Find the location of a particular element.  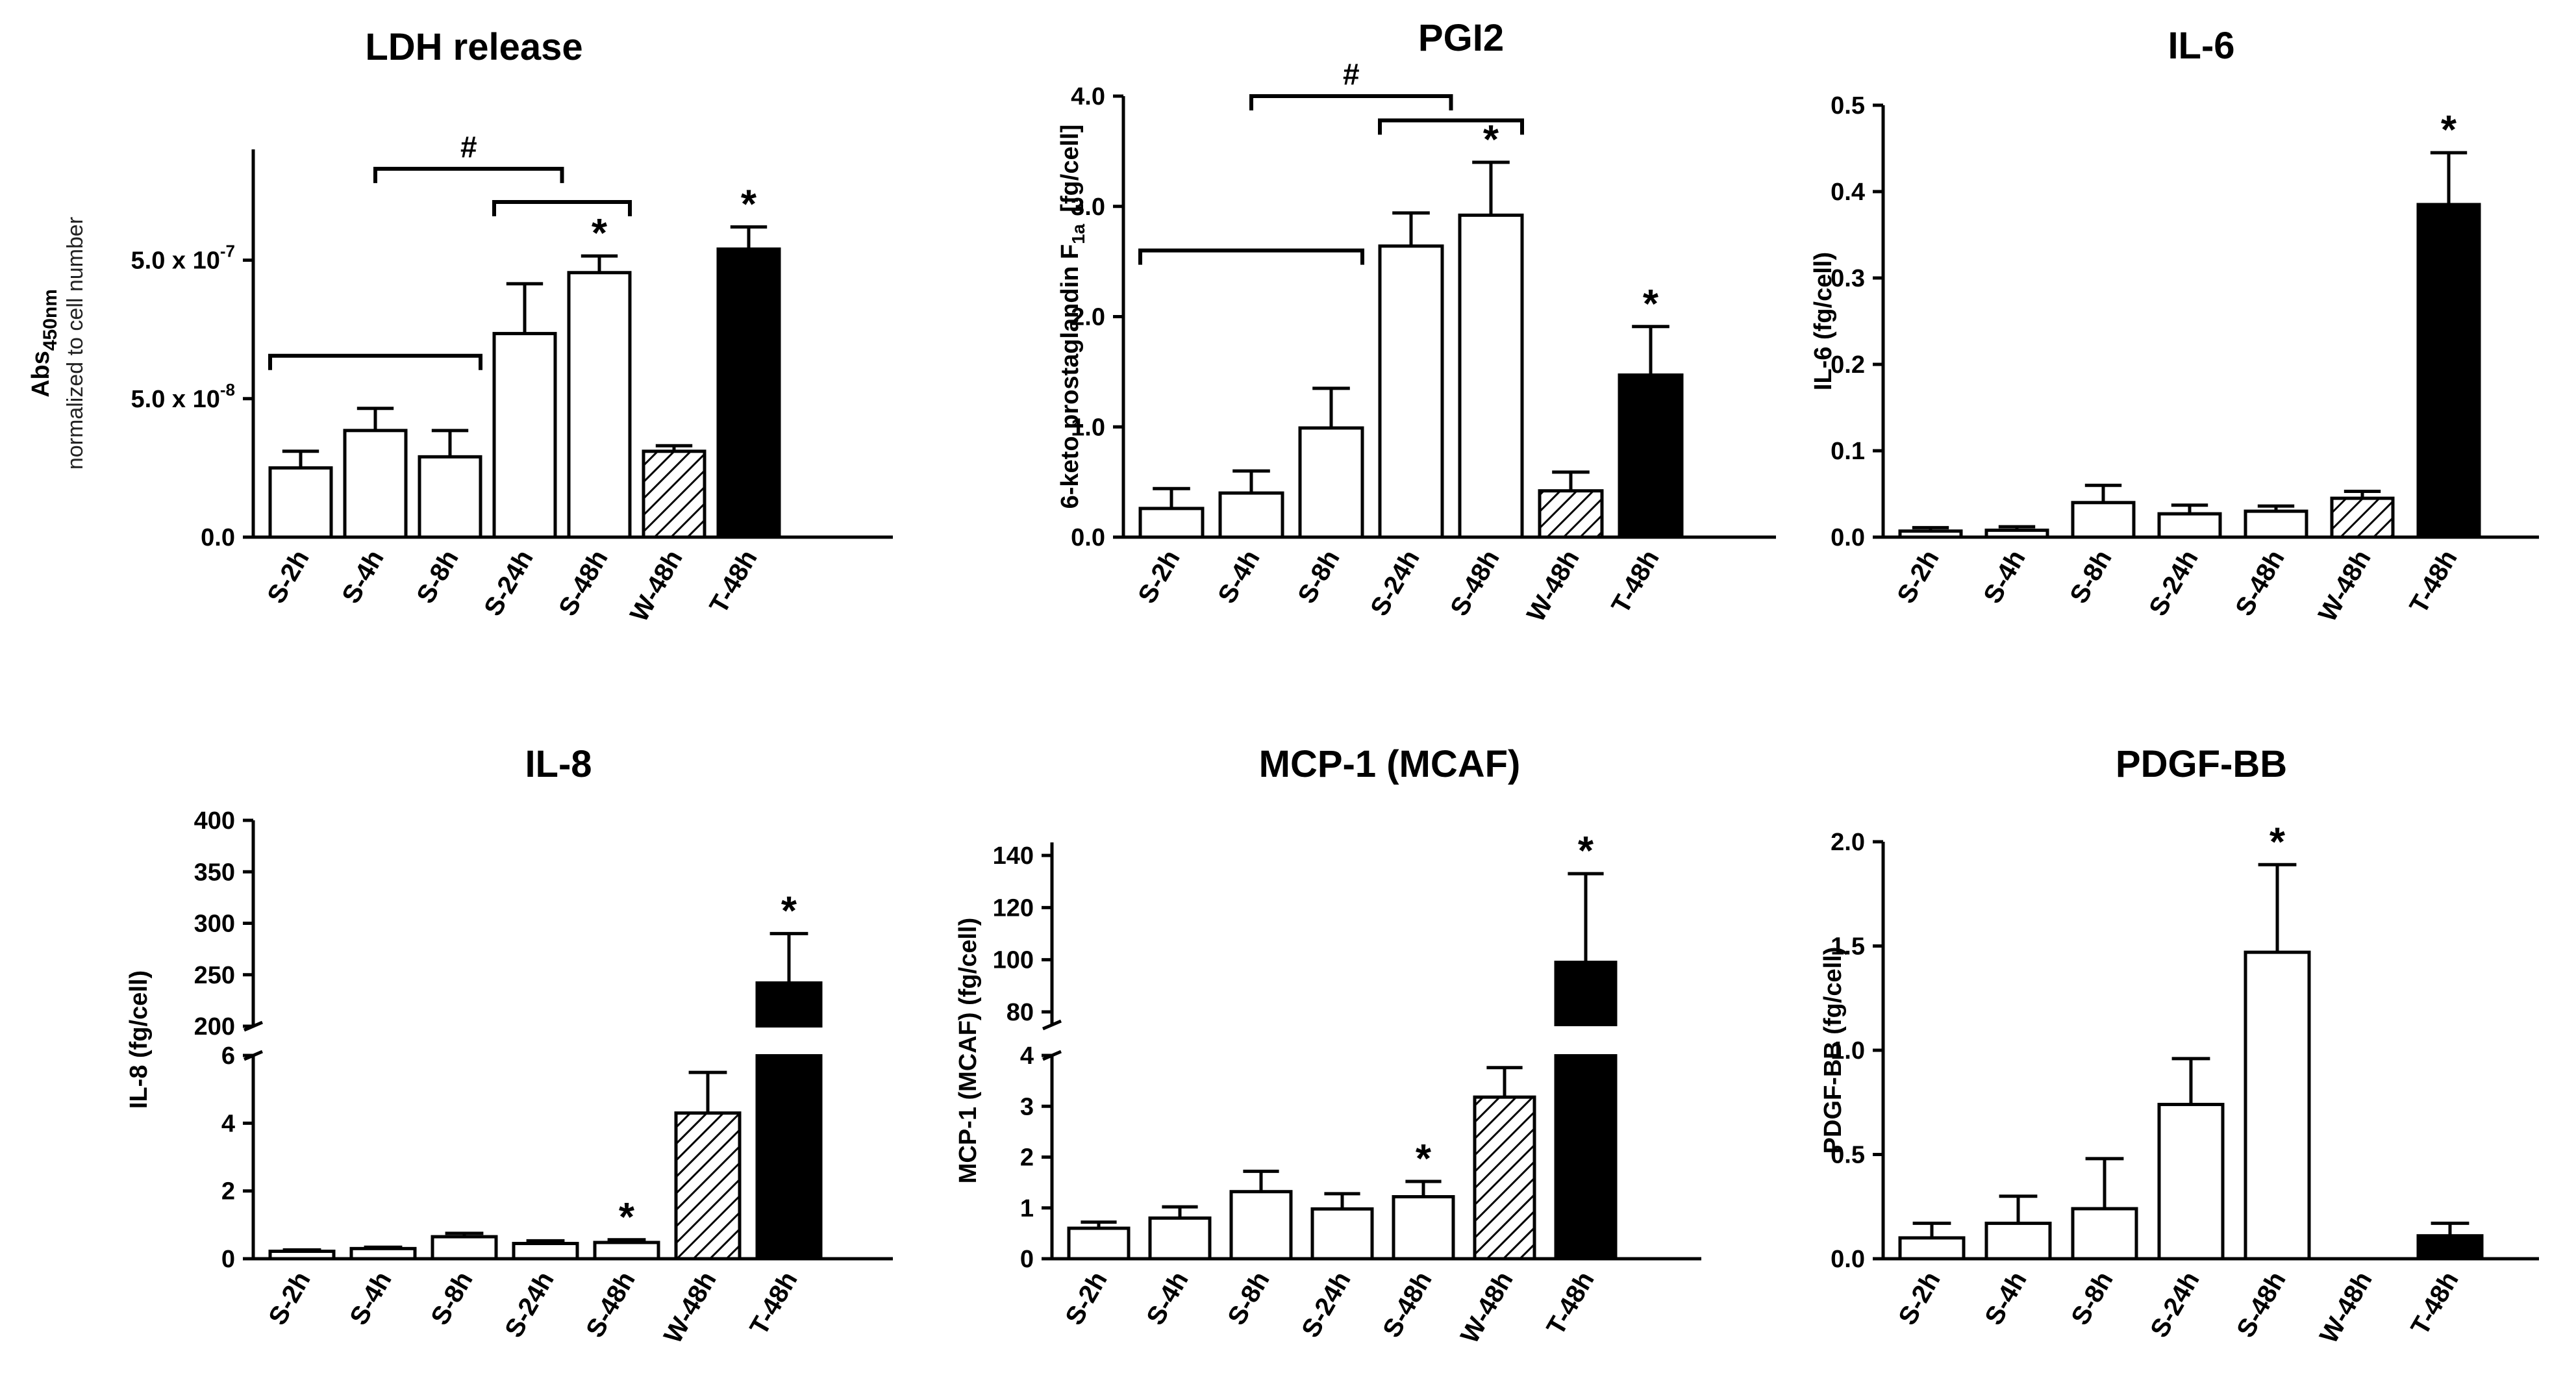

comparison-hash-label: # is located at coordinates (468, 147).